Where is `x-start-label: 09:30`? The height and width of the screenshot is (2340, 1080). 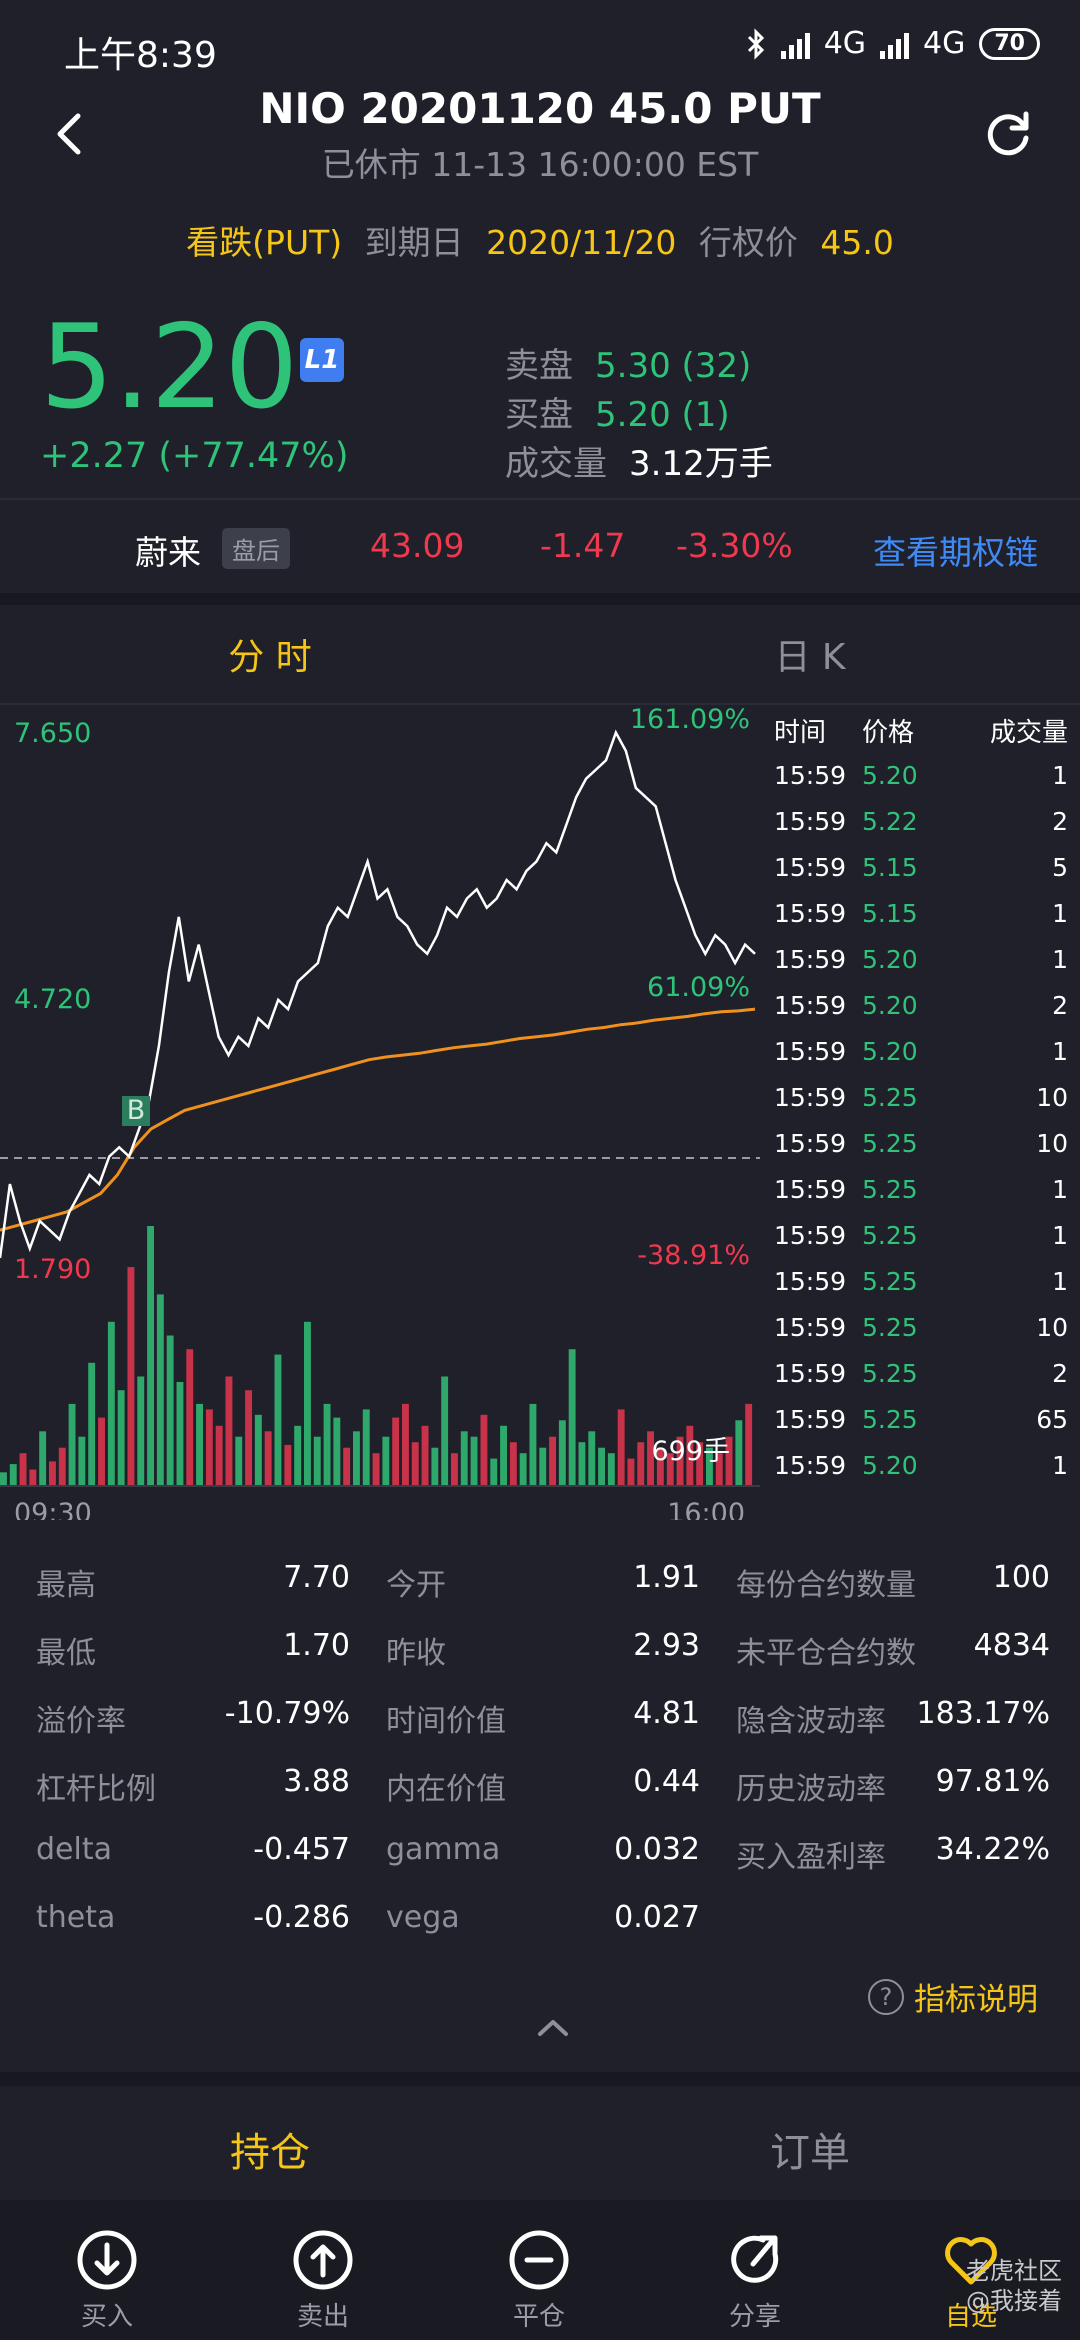 x-start-label: 09:30 is located at coordinates (53, 1509).